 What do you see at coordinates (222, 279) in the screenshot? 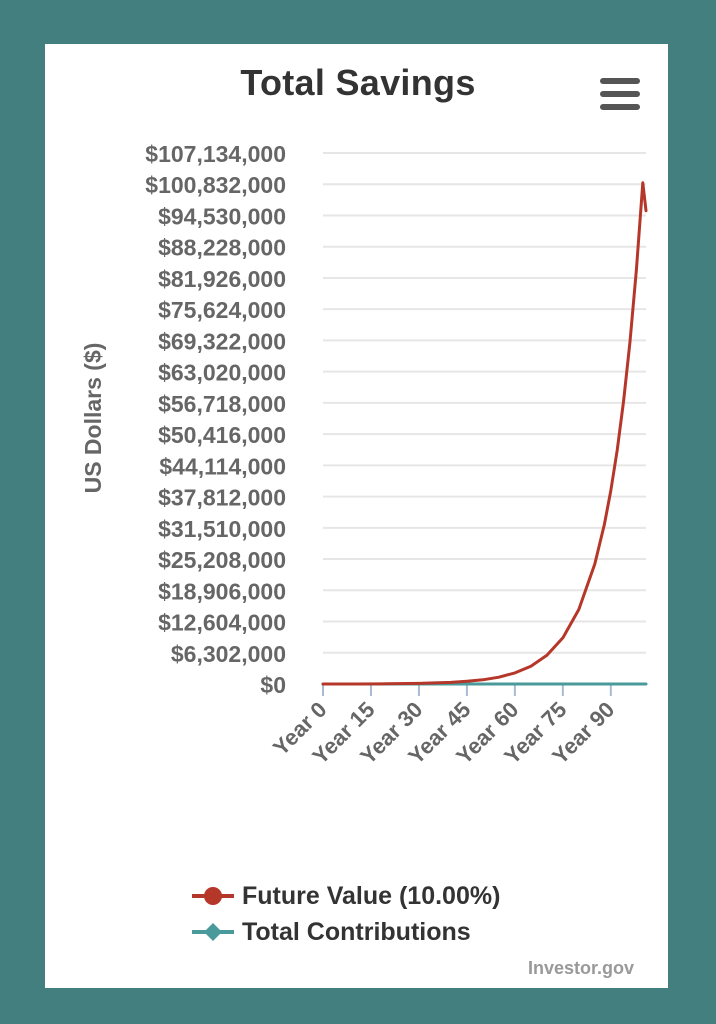
I see `y-tick-label: $81,926,000` at bounding box center [222, 279].